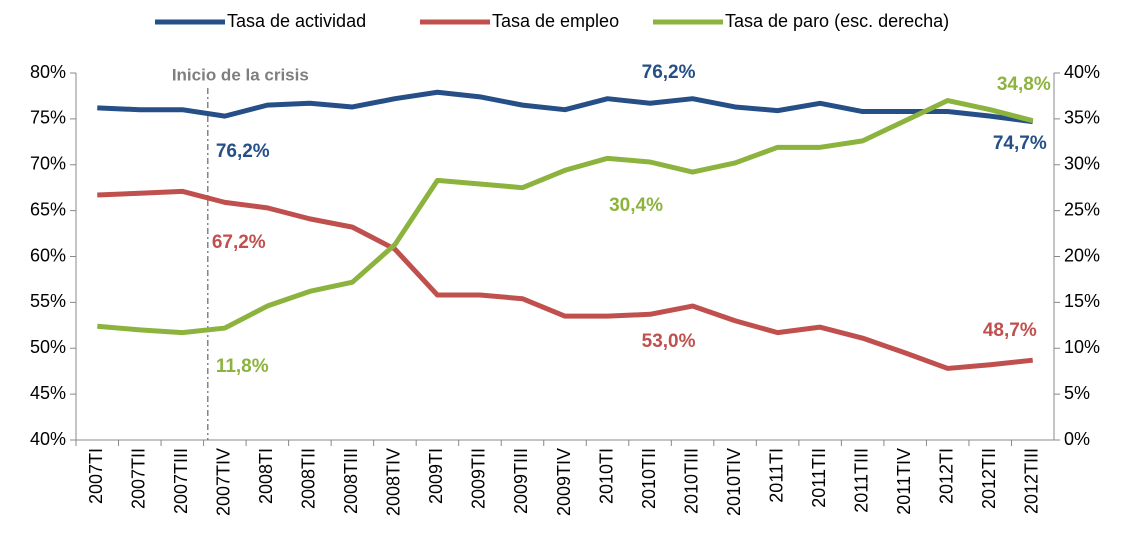 This screenshot has height=547, width=1126. I want to click on series-line, so click(565, 107).